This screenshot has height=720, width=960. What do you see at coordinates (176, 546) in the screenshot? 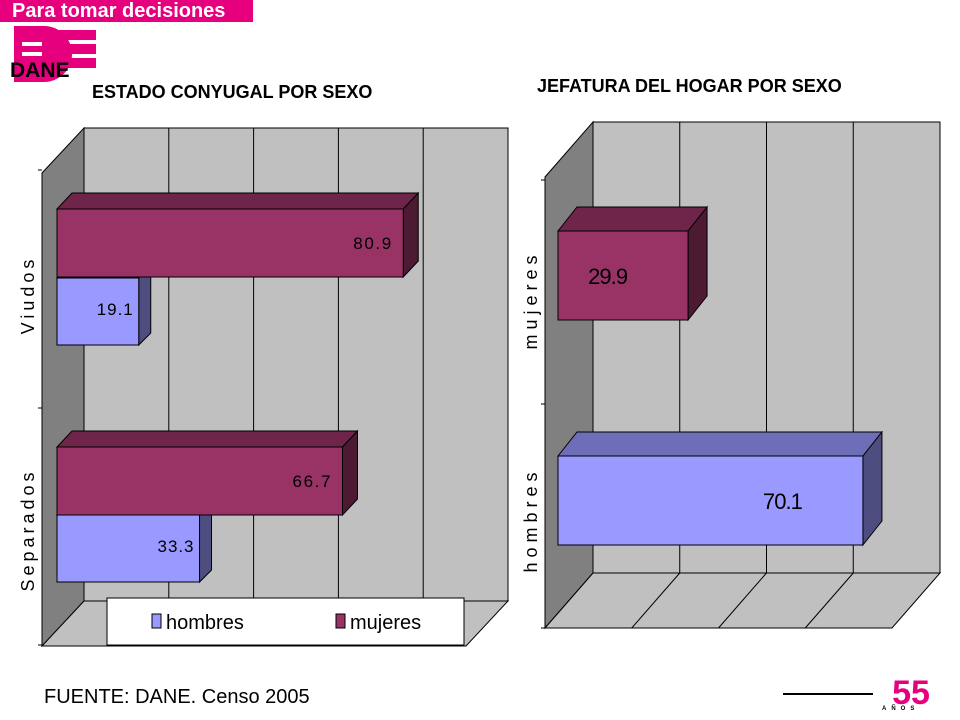
I see `chart1-label-hombres: 33.3` at bounding box center [176, 546].